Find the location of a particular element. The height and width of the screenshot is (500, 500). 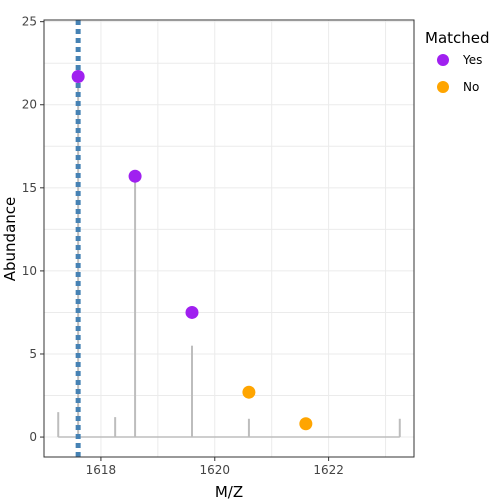

y-axis-ticks: 0 5 10 15 20 25 is located at coordinates (33, 229).